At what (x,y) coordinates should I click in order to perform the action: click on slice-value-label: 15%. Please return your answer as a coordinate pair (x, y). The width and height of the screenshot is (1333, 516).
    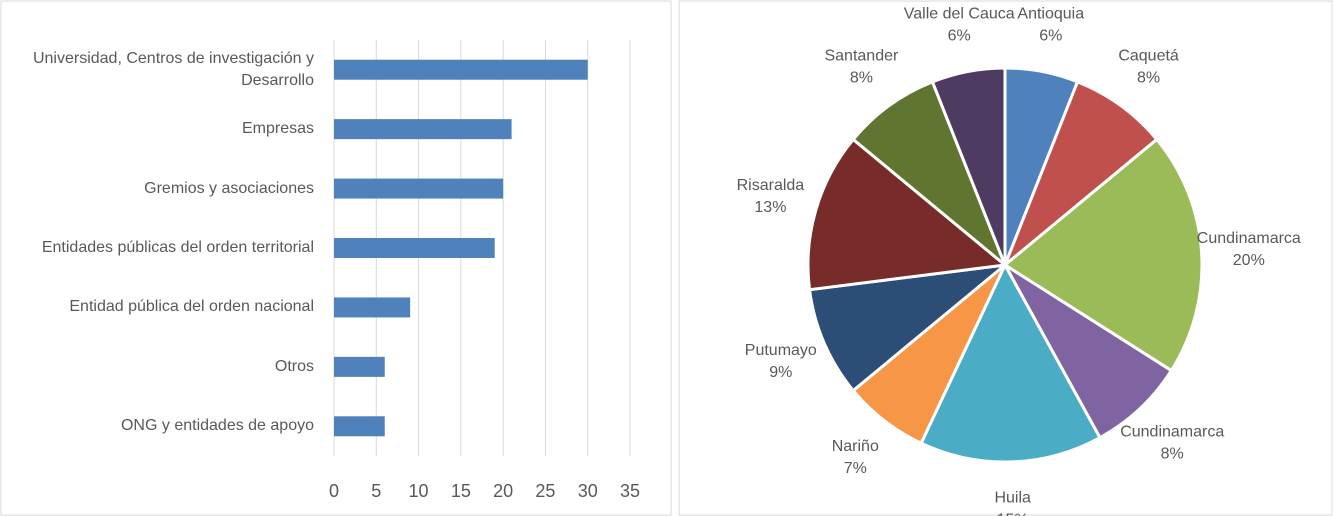
    Looking at the image, I should click on (1013, 513).